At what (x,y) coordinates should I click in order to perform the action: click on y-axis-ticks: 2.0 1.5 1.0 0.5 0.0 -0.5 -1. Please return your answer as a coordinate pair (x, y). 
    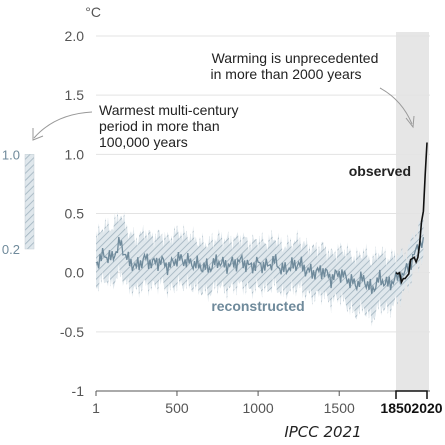
    Looking at the image, I should click on (72, 213).